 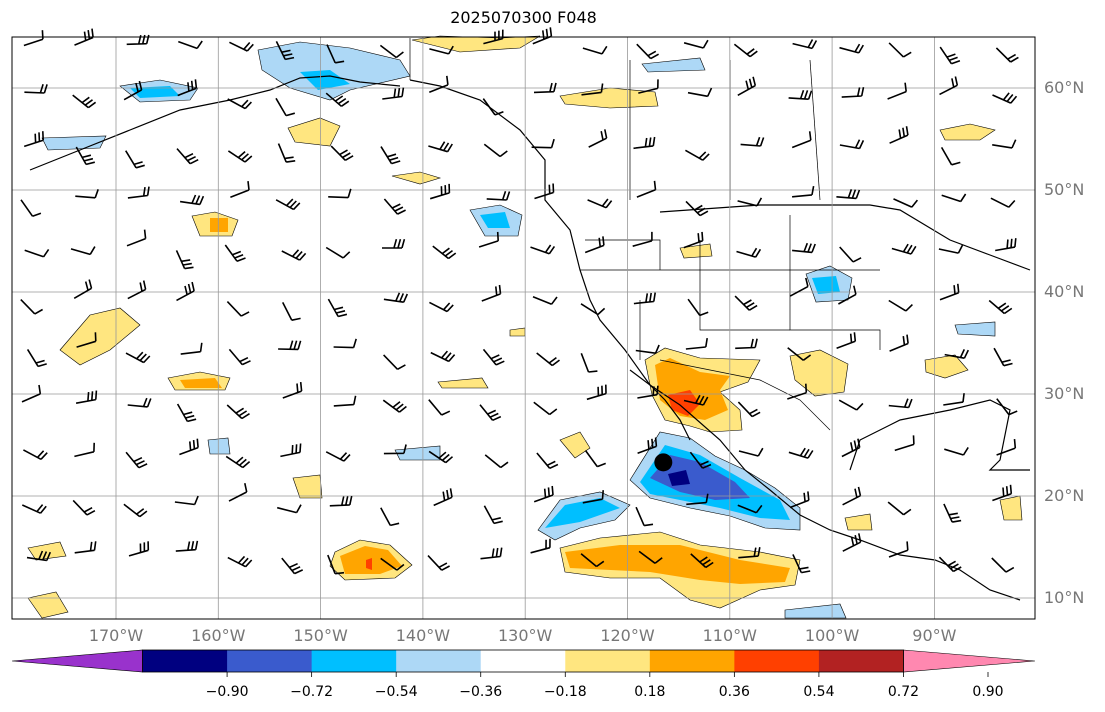 What do you see at coordinates (423, 635) in the screenshot?
I see `longitude-label: 140°W` at bounding box center [423, 635].